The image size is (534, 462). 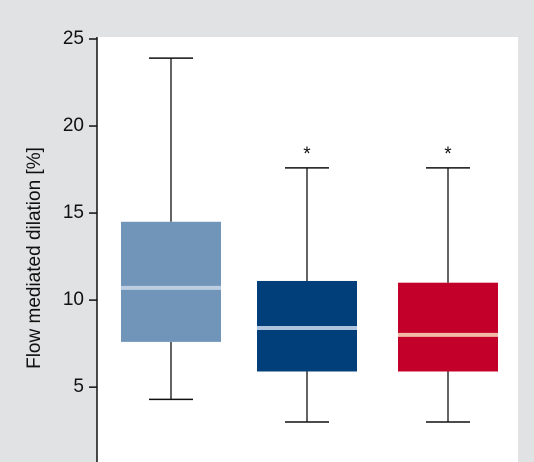 I want to click on y-tick-label: 5, so click(x=78, y=386).